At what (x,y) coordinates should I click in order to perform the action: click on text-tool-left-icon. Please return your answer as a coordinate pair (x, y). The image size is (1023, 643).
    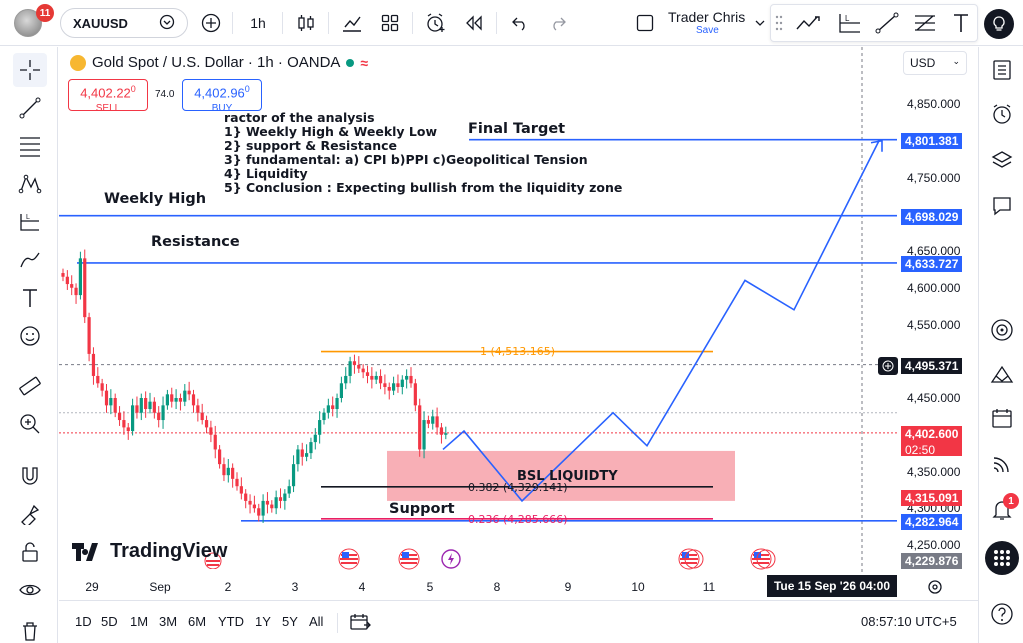
    Looking at the image, I should click on (30, 298).